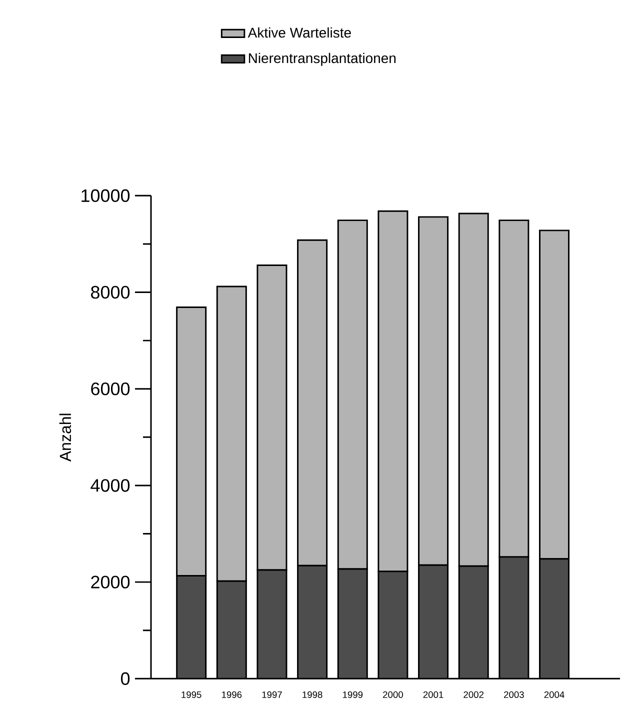  What do you see at coordinates (299, 32) in the screenshot?
I see `legend-label: Aktive Warteliste` at bounding box center [299, 32].